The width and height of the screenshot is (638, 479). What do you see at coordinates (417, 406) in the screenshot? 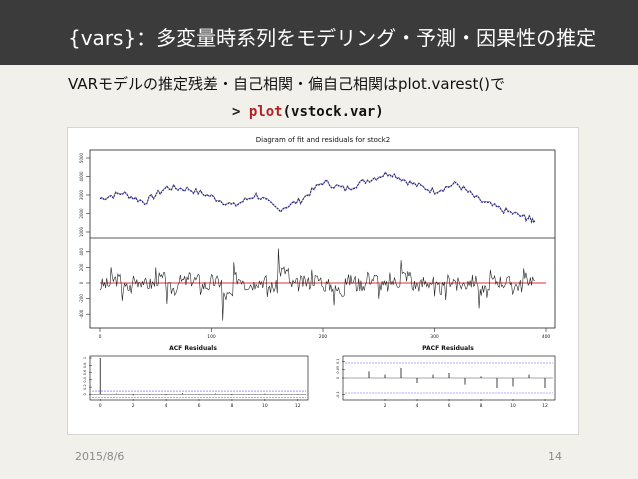
I see `pacf-xtick-label: 4` at bounding box center [417, 406].